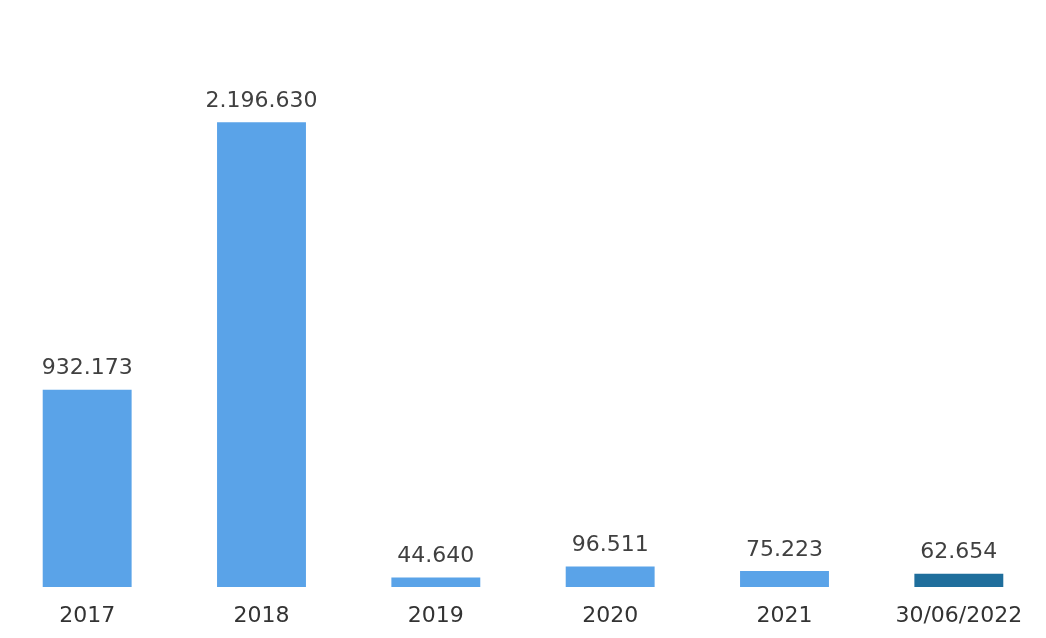 The height and width of the screenshot is (638, 1046). Describe the element at coordinates (784, 614) in the screenshot. I see `x-tick-label: 2021` at that location.